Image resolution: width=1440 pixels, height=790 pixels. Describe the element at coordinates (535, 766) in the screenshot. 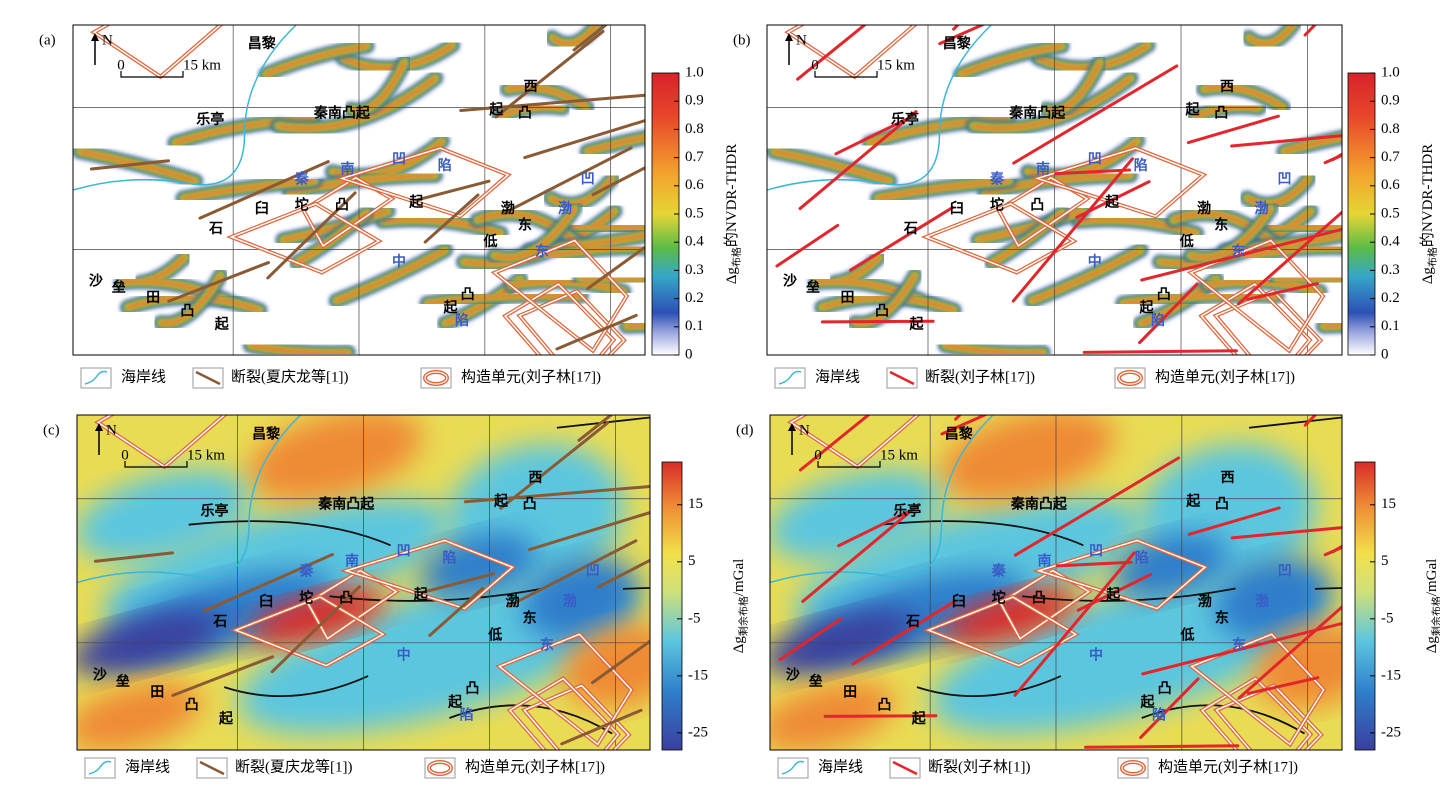

I see `legend-label: 构造单元(刘子林[17])` at that location.